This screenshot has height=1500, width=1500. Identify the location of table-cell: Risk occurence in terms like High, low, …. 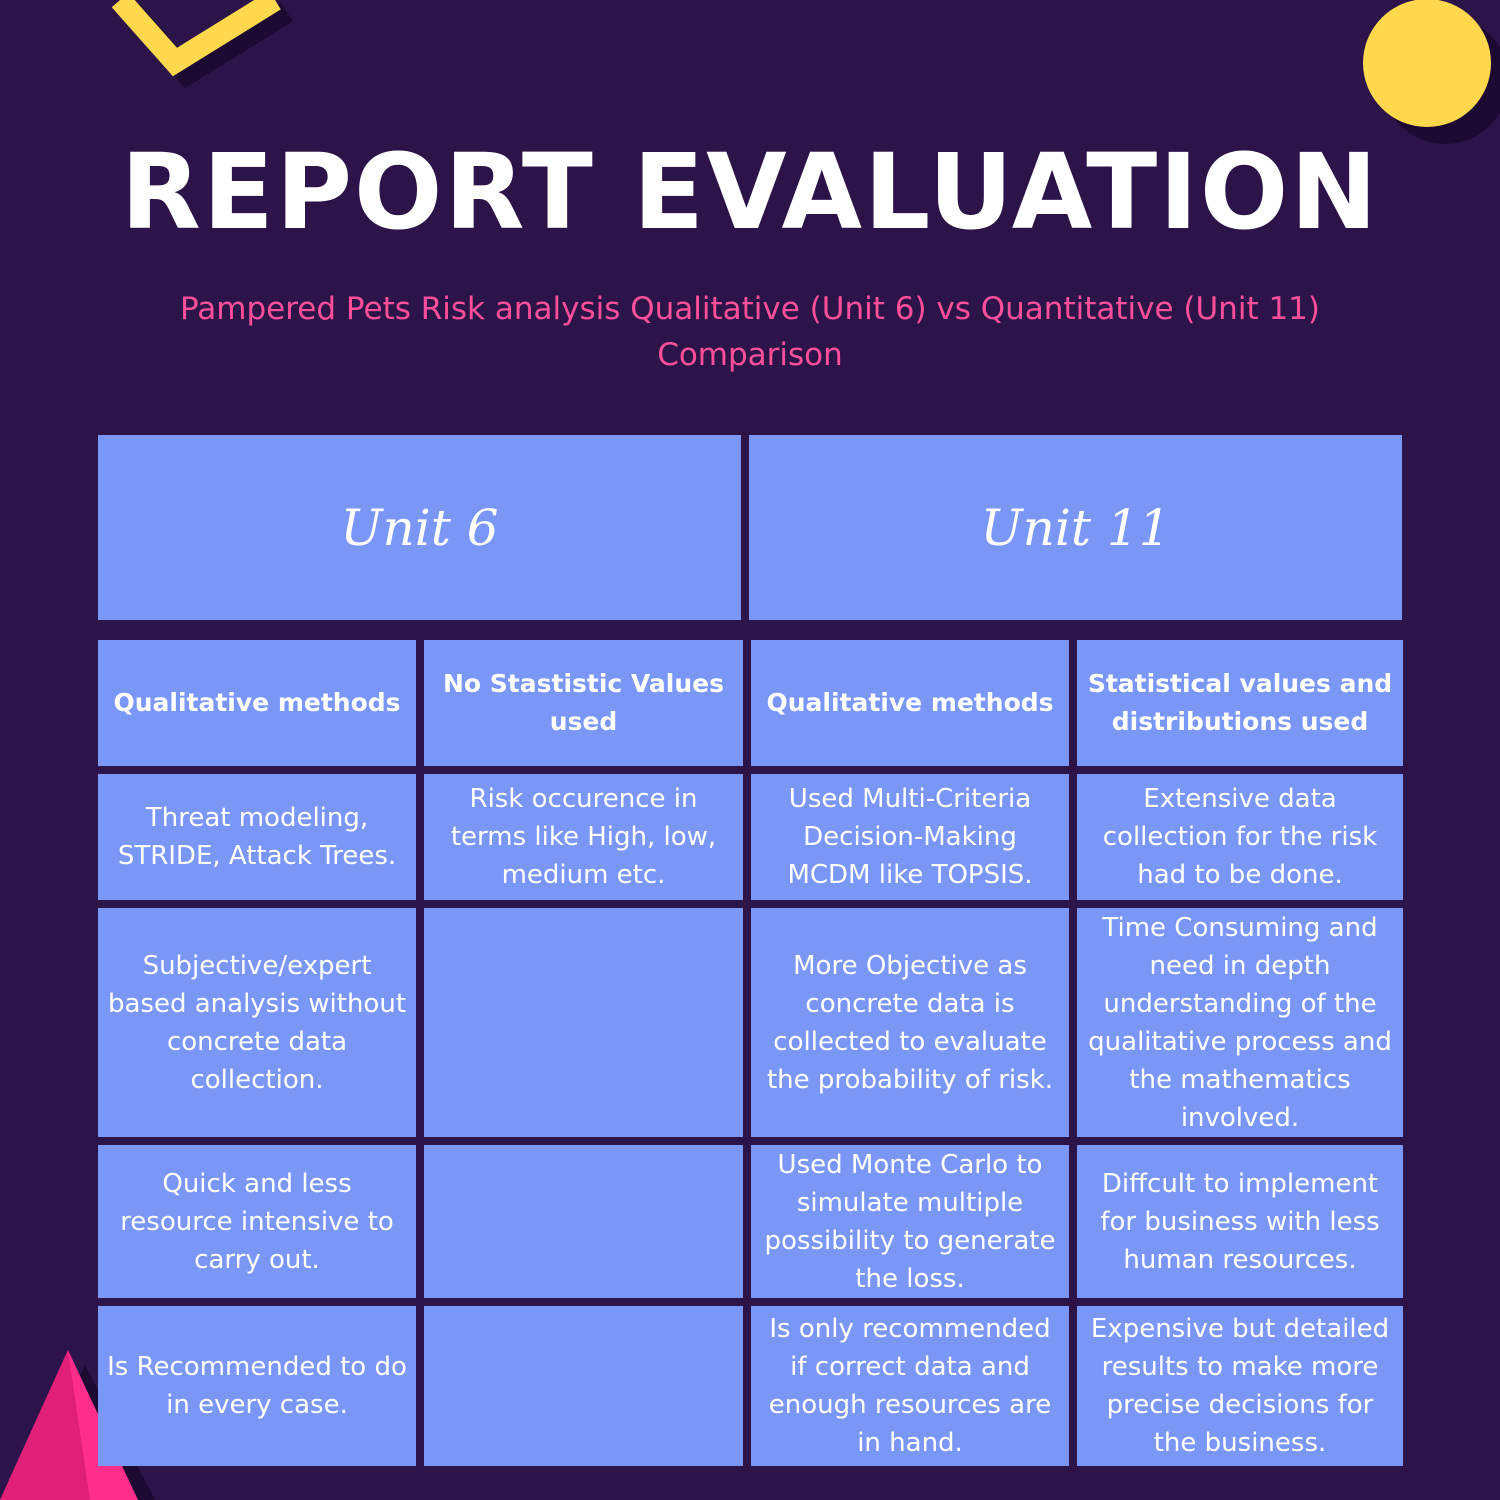
(583, 837).